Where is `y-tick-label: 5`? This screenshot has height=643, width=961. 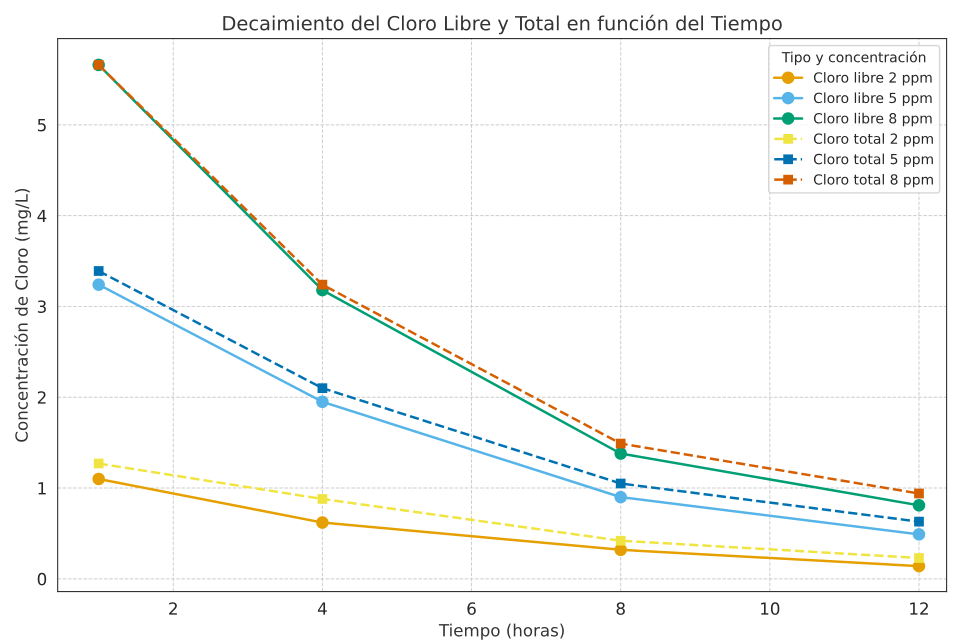 y-tick-label: 5 is located at coordinates (42, 125).